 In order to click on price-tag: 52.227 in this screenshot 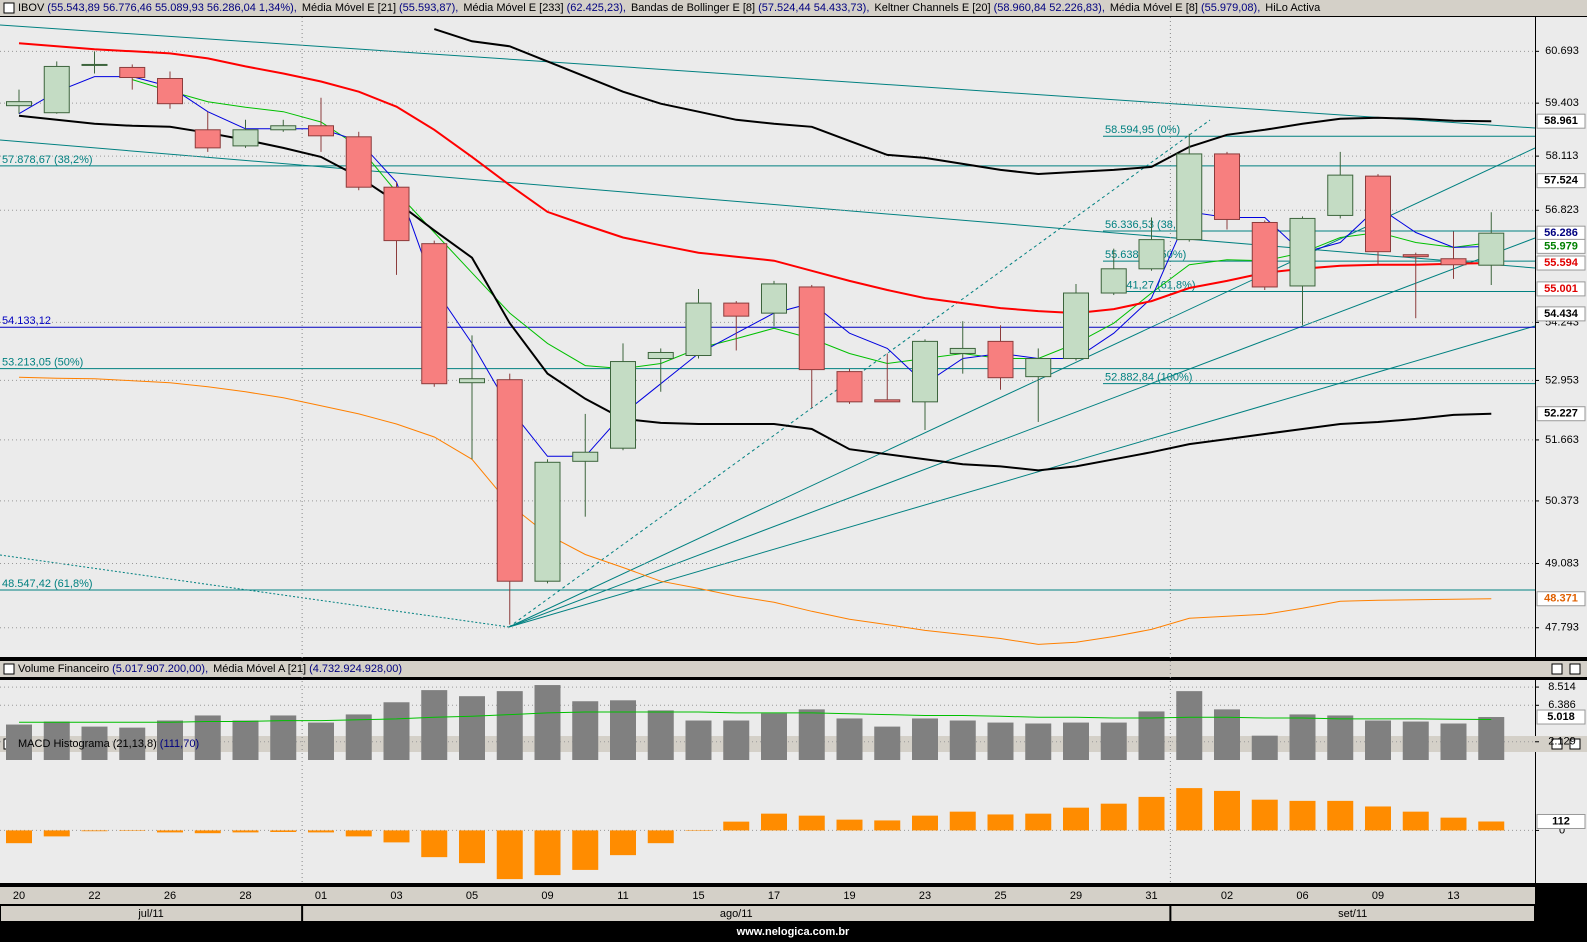, I will do `click(1561, 414)`.